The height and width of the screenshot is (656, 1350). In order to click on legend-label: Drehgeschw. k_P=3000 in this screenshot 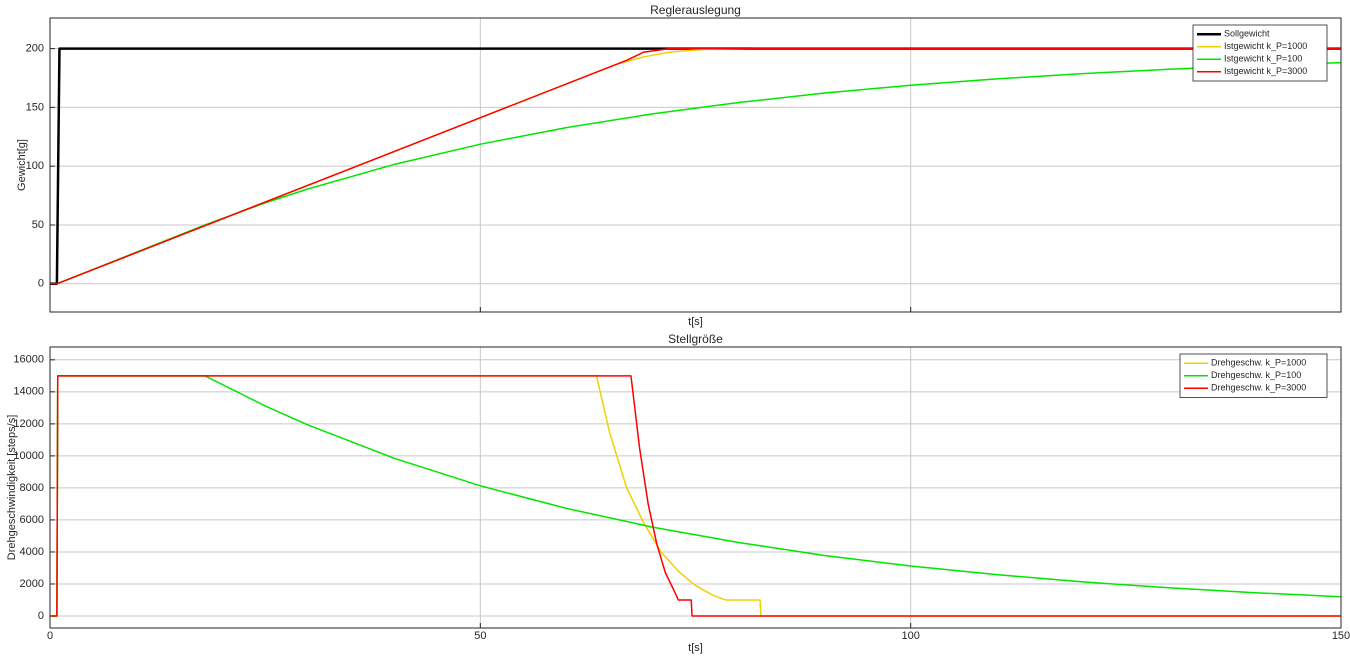, I will do `click(1258, 388)`.